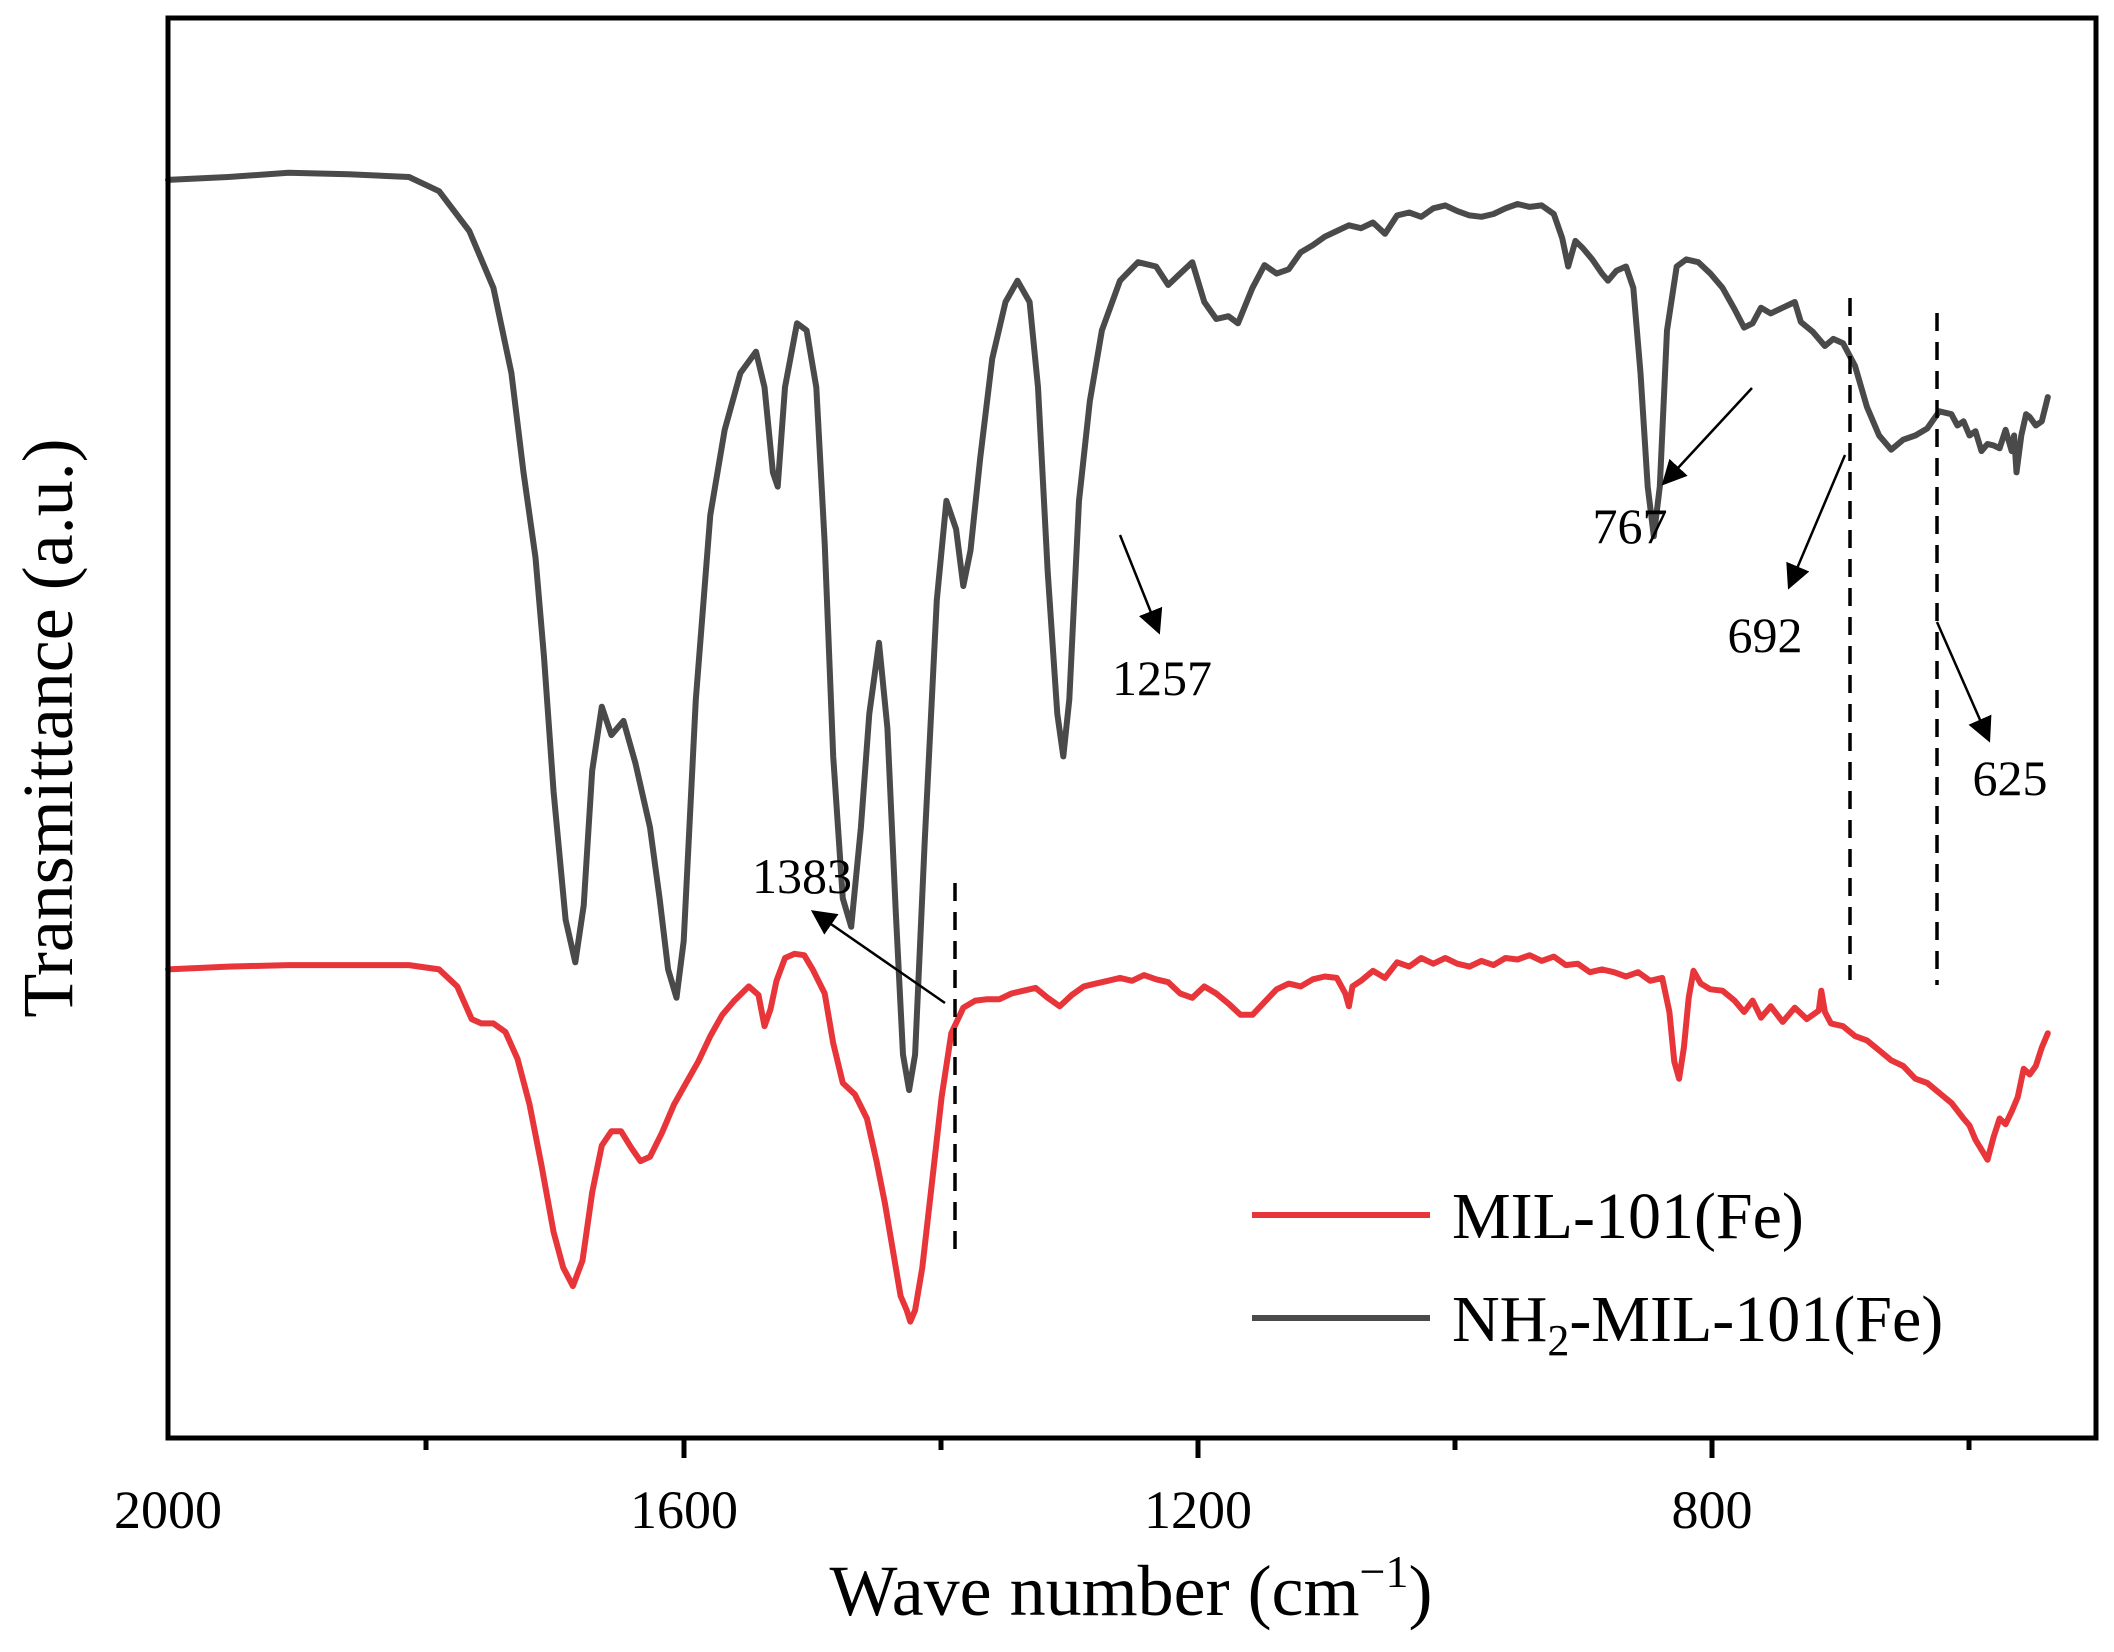 This screenshot has width=2114, height=1652. Describe the element at coordinates (802, 876) in the screenshot. I see `annotation-label-1383: 1383` at that location.